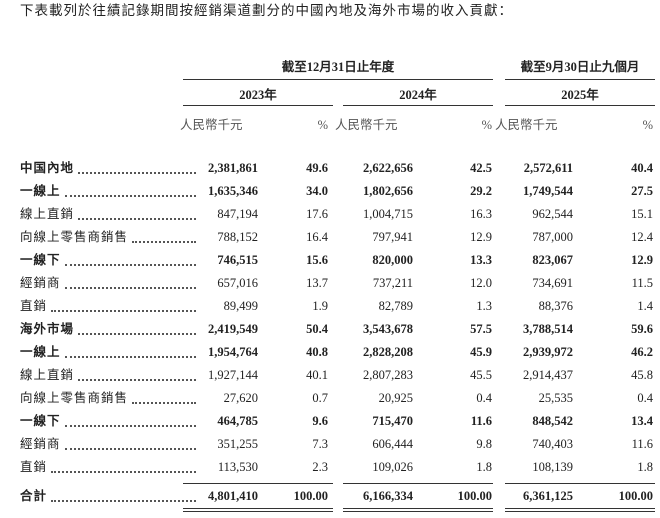  What do you see at coordinates (552, 260) in the screenshot?
I see `amount-cell: 823,067` at bounding box center [552, 260].